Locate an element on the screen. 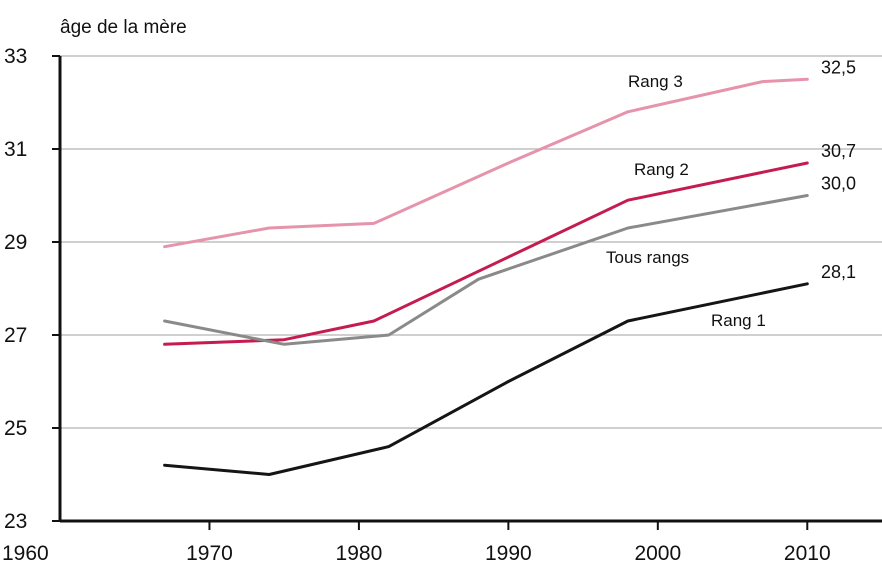 The height and width of the screenshot is (565, 882). y-axis-label: âge de la mère is located at coordinates (123, 27).